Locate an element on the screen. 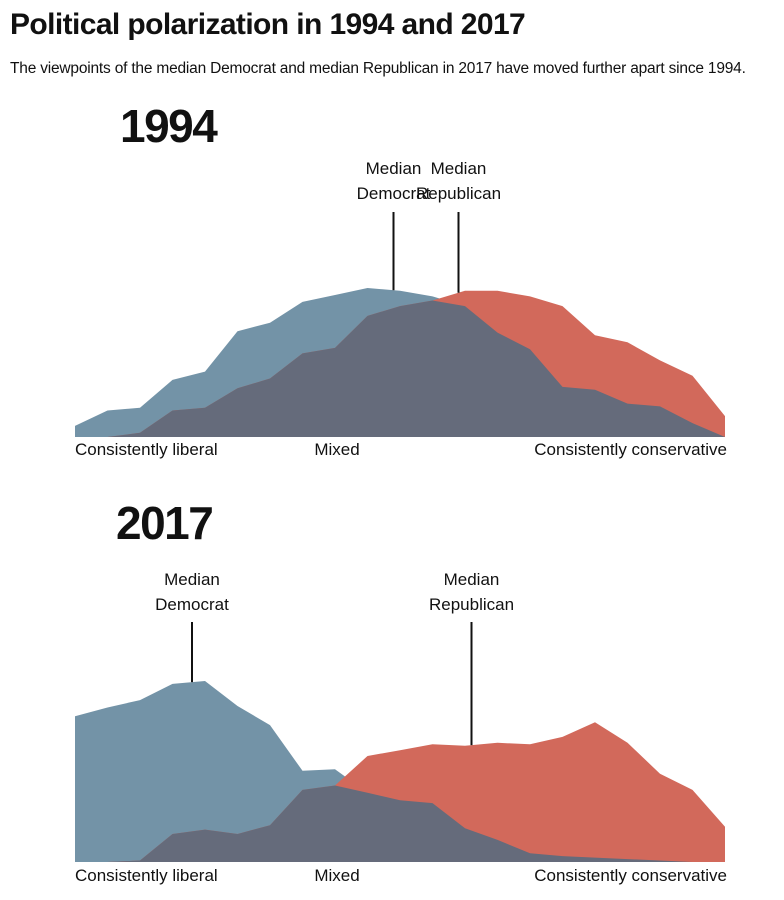 The image size is (784, 900). republican-area is located at coordinates (400, 792).